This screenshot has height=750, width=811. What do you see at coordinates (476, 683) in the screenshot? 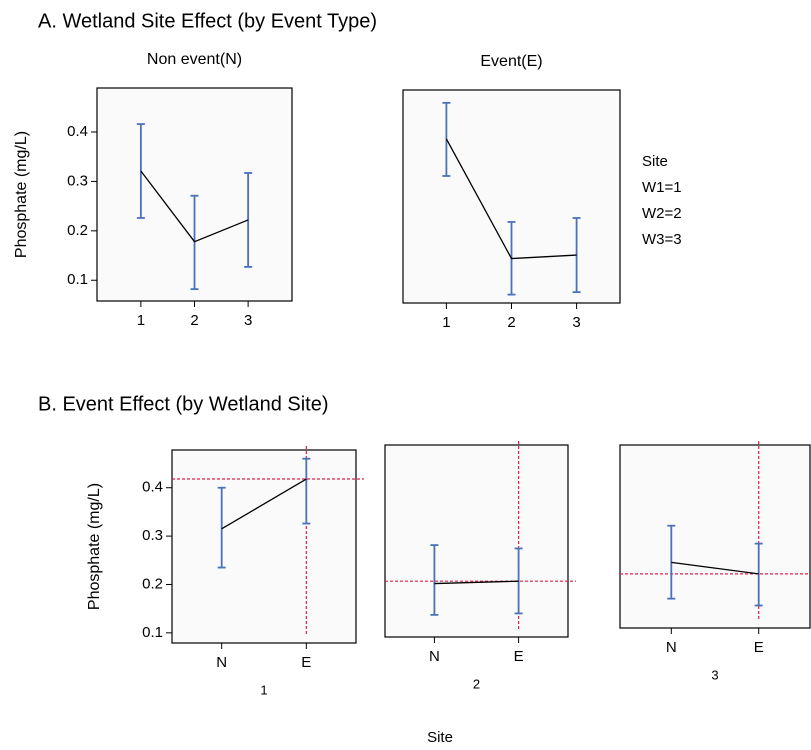
I see `panel-label: 2` at bounding box center [476, 683].